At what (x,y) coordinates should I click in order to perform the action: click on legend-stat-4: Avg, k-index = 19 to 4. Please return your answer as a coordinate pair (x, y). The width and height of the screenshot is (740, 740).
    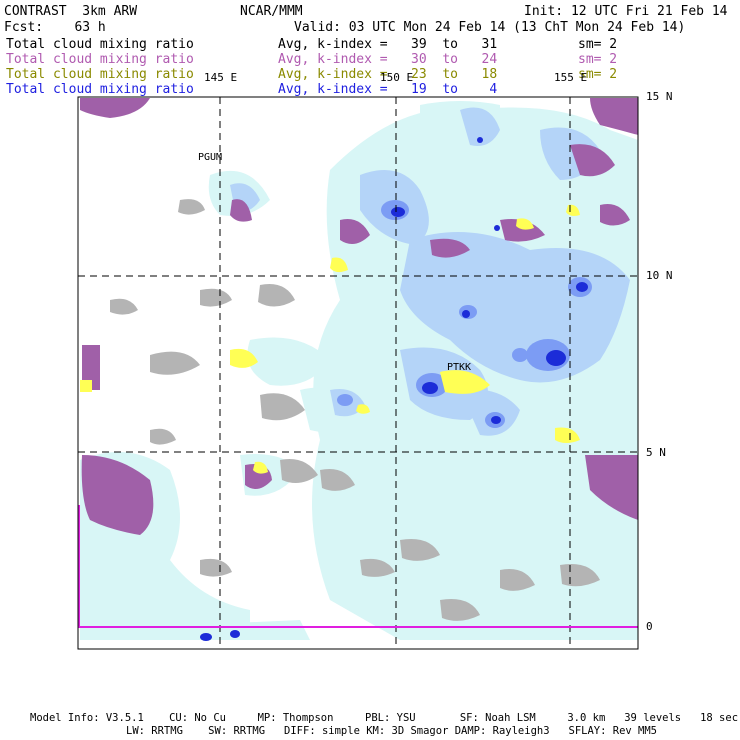
    Looking at the image, I should click on (388, 89).